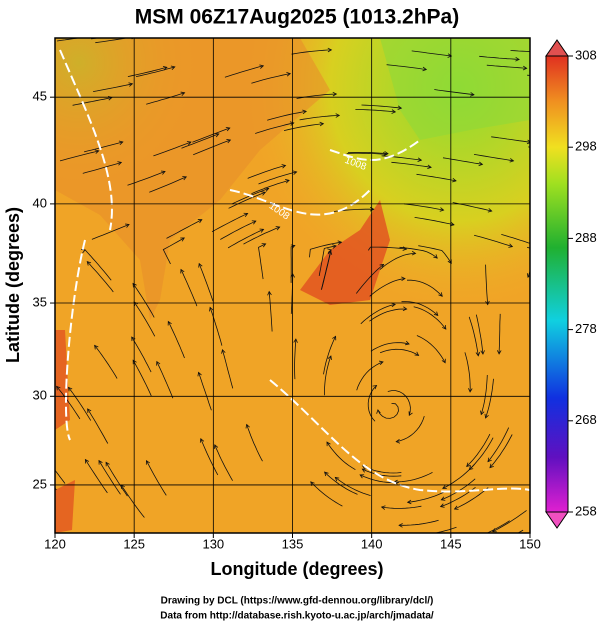 This screenshot has width=599, height=630. I want to click on x-tick-label: 125, so click(134, 543).